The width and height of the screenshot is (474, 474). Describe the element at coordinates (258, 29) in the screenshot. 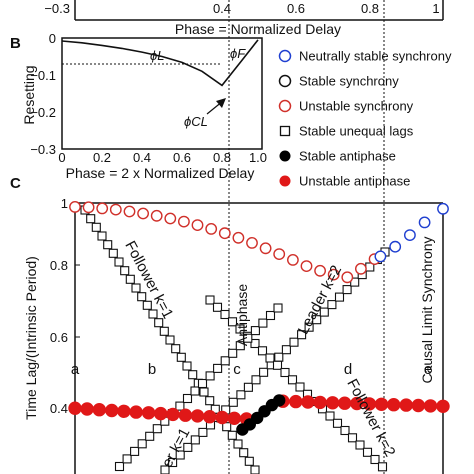

I see `panel-a-xlabel: Phase = Normalized Delay` at that location.